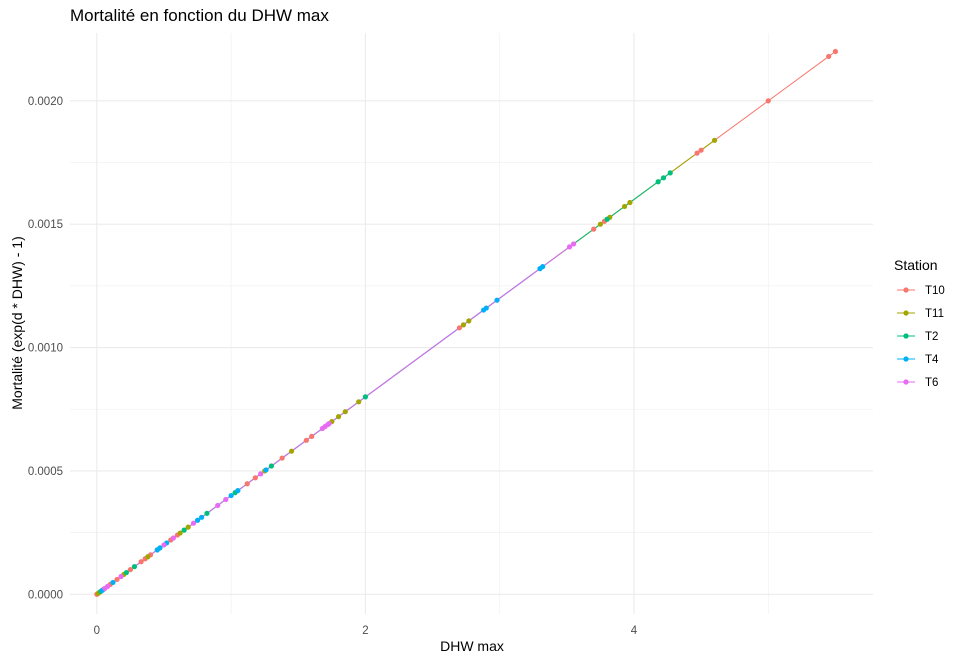 This screenshot has width=961, height=661. What do you see at coordinates (931, 383) in the screenshot?
I see `legend-label: T6` at bounding box center [931, 383].